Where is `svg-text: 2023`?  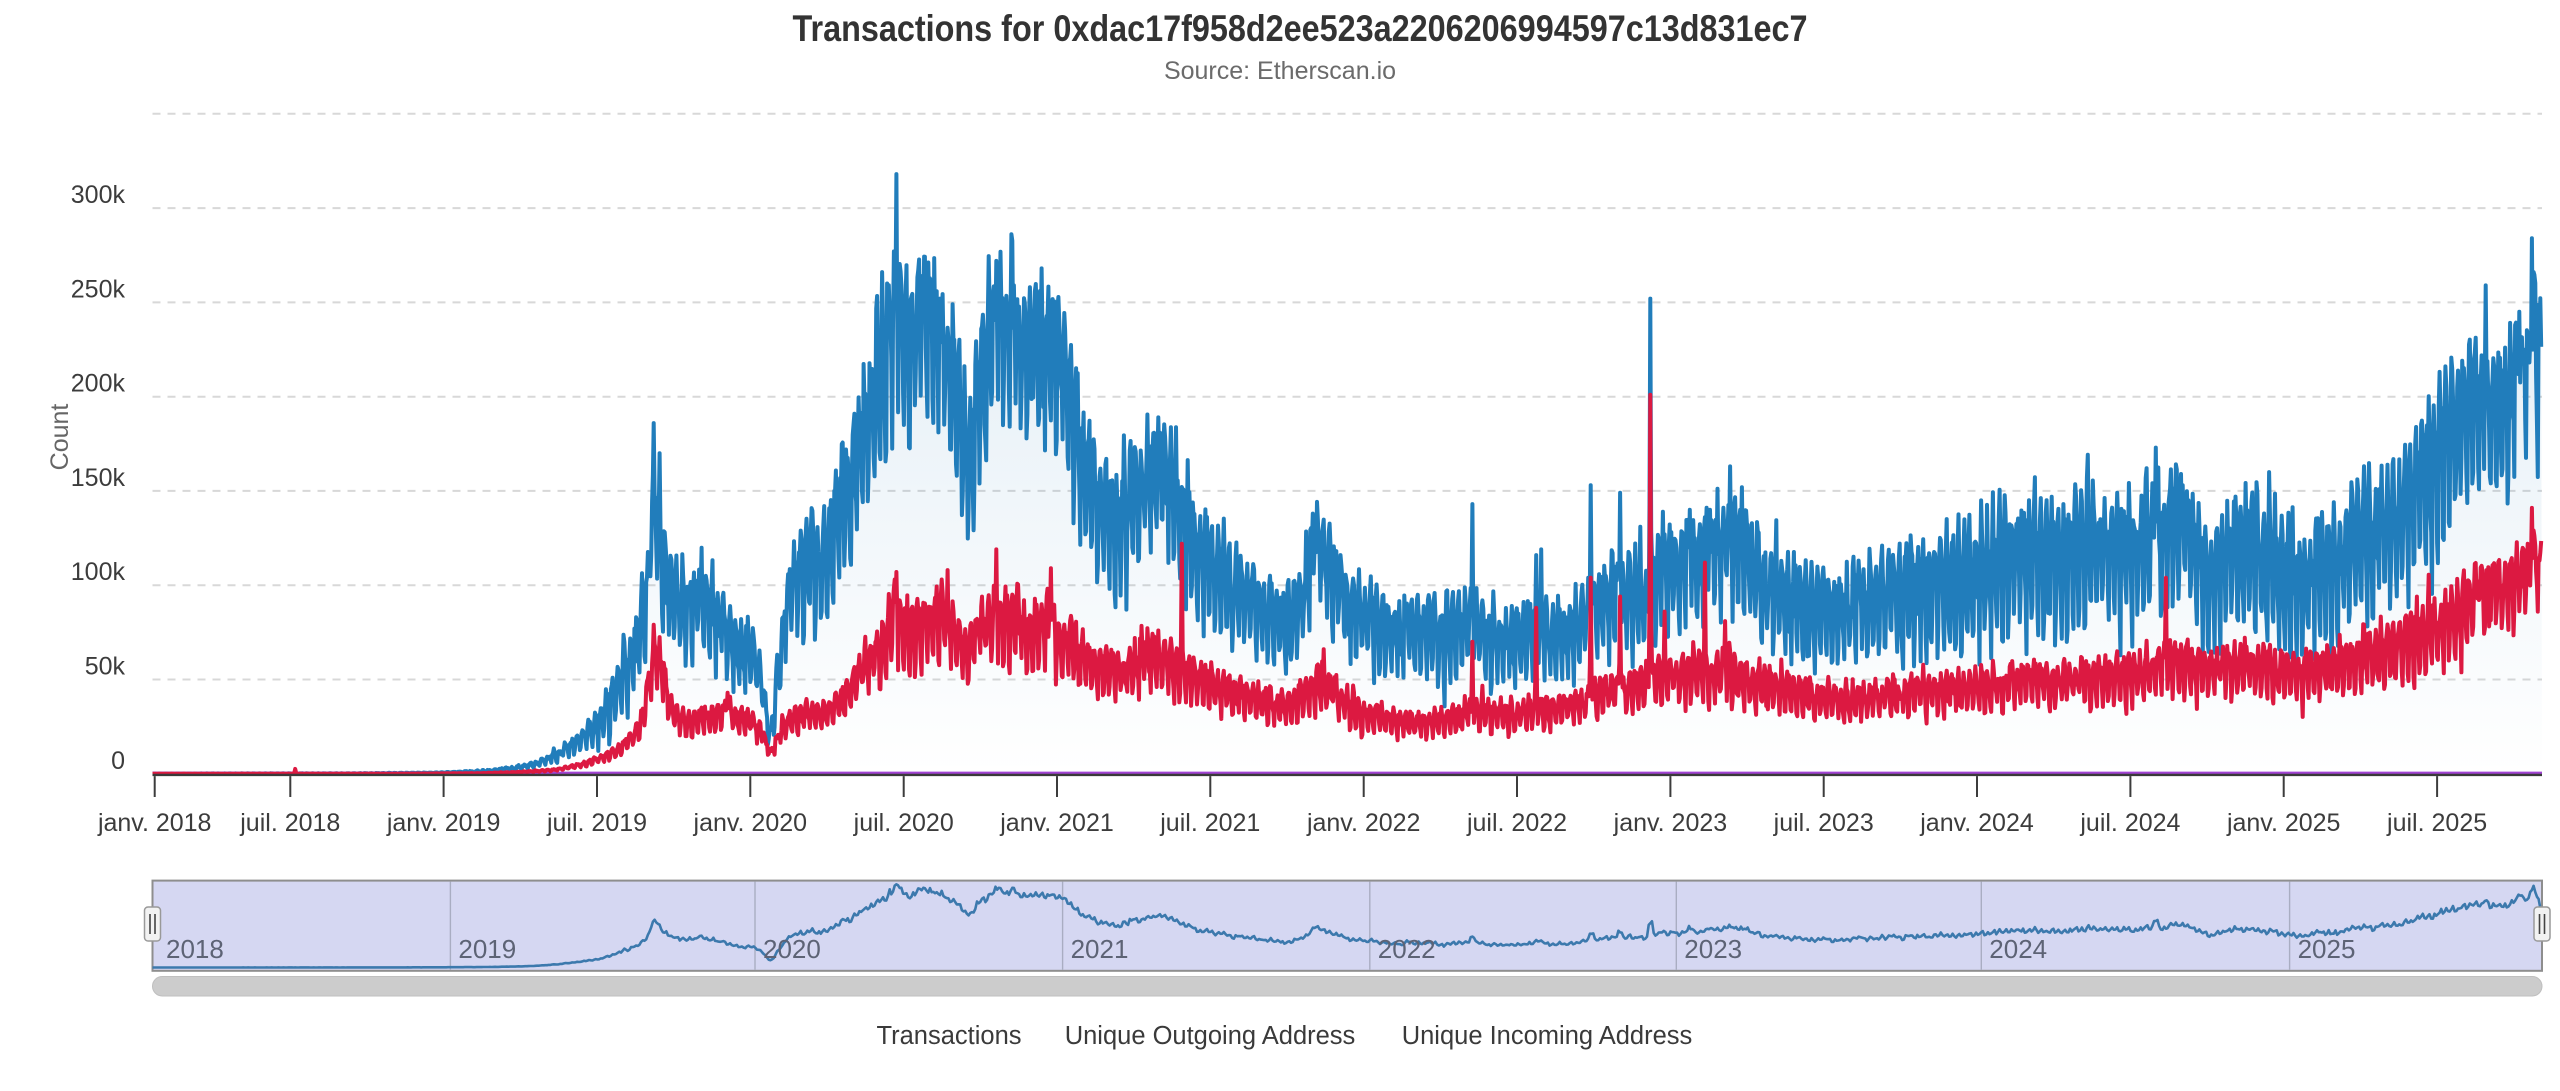
svg-text: 2023 is located at coordinates (1713, 949).